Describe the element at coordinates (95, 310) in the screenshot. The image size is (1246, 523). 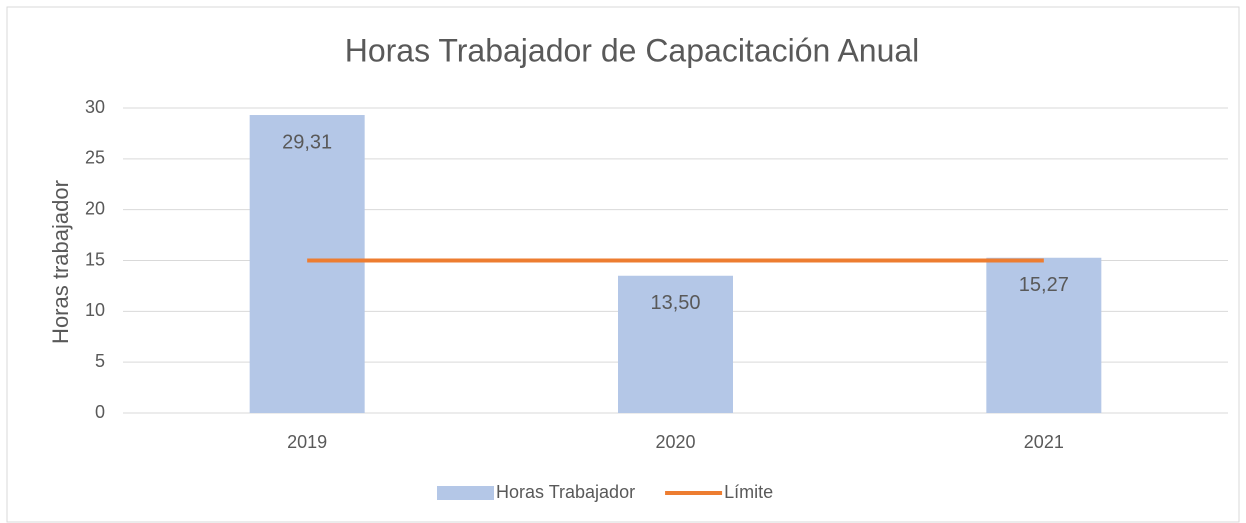
I see `y-tick-label: 10` at that location.